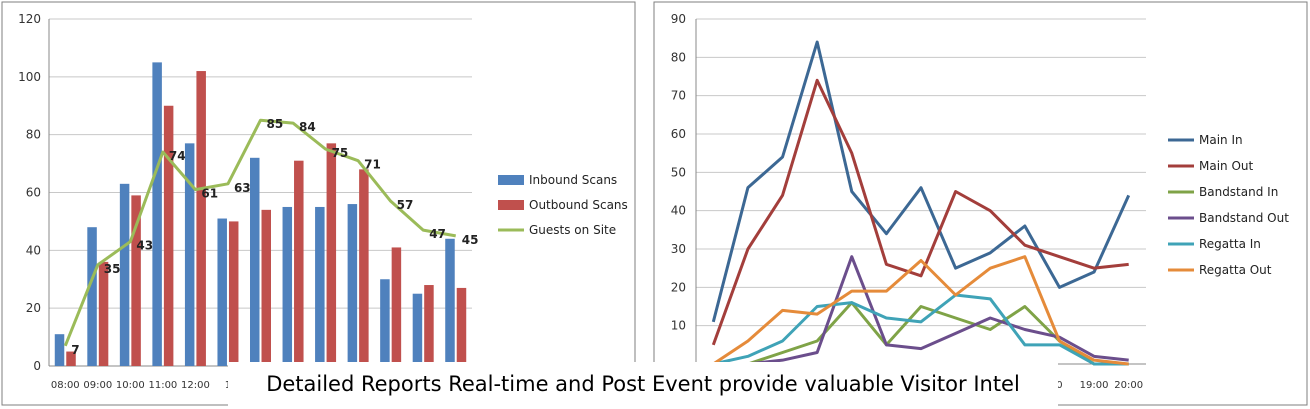 This screenshot has height=409, width=1310. What do you see at coordinates (578, 205) in the screenshot?
I see `chart1-legend-label: Outbound Scans` at bounding box center [578, 205].